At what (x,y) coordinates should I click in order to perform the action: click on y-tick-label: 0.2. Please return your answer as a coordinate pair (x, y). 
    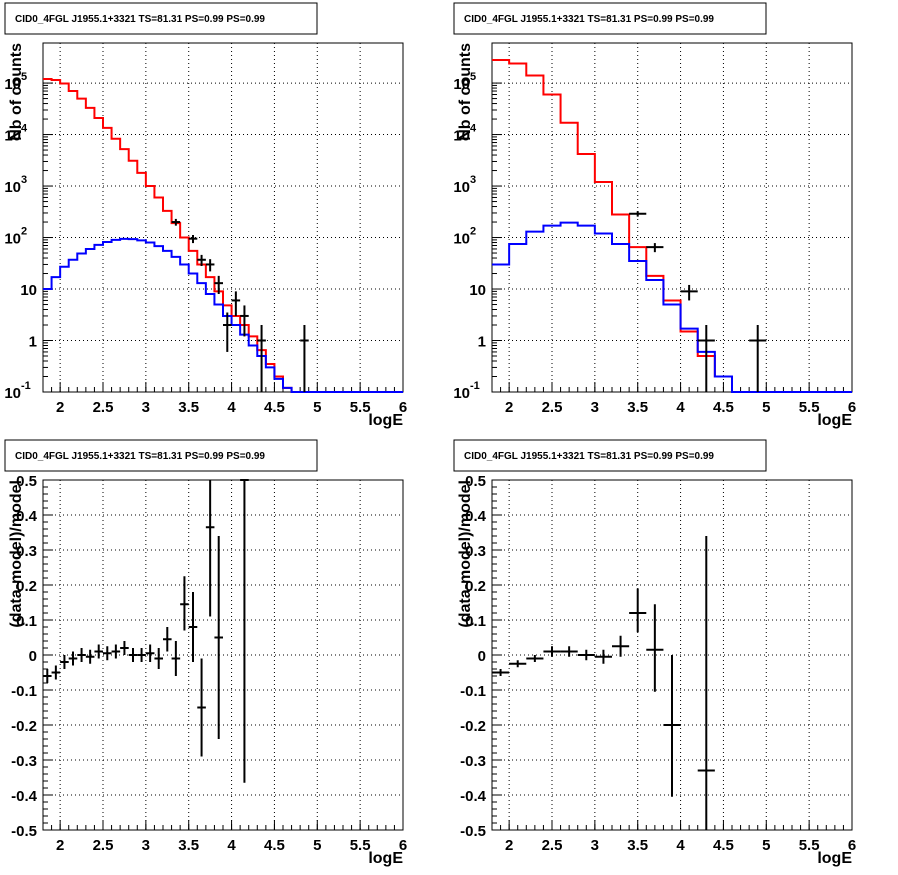
    Looking at the image, I should click on (475, 586).